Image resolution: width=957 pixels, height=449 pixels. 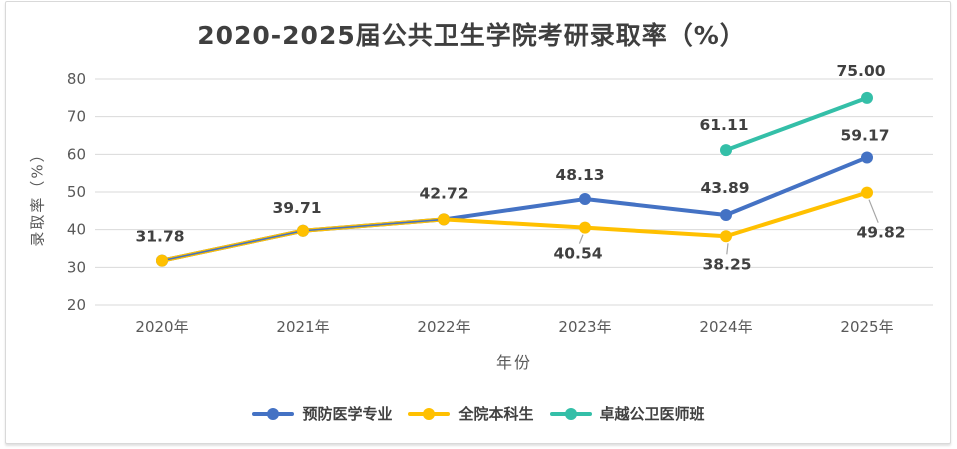 I want to click on x-tick-label: 2021年, so click(x=302, y=327).